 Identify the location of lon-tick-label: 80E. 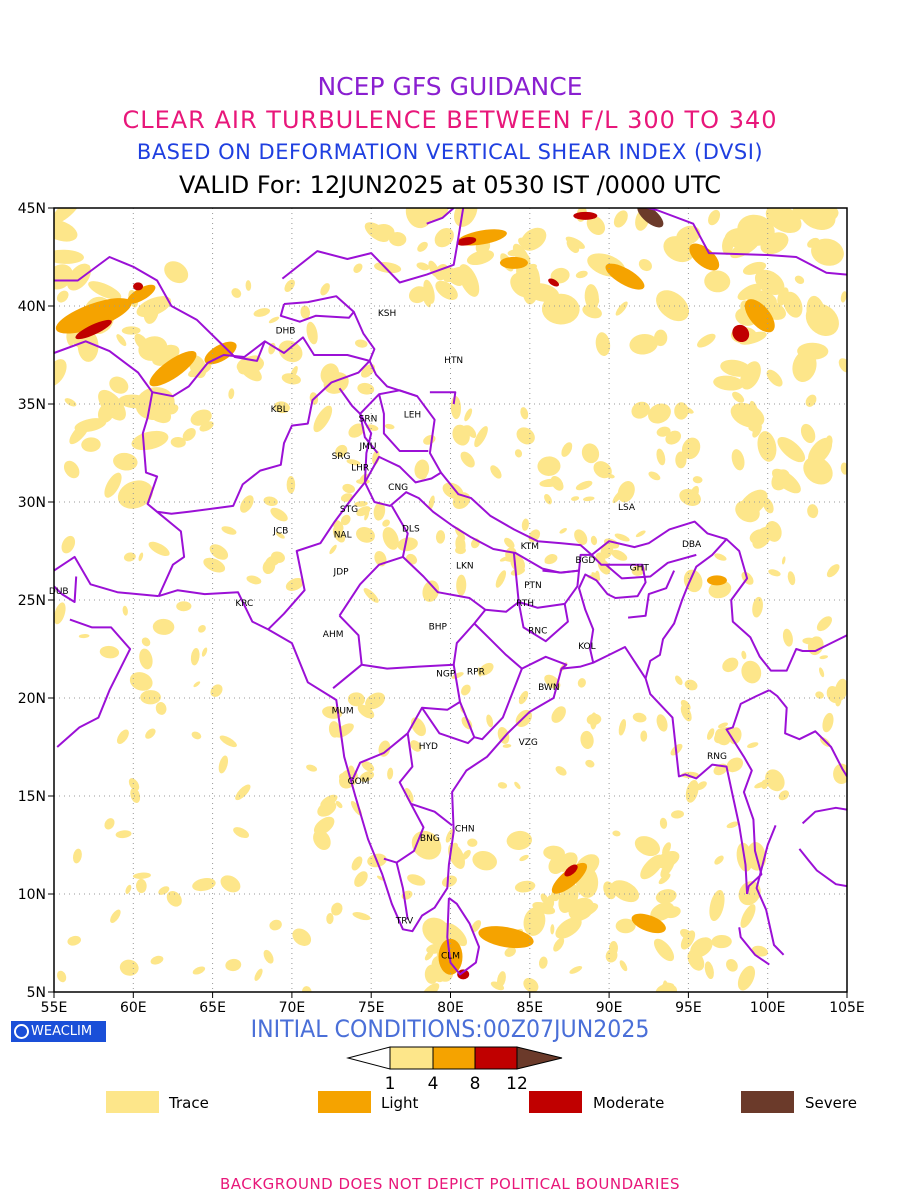
(450, 1008).